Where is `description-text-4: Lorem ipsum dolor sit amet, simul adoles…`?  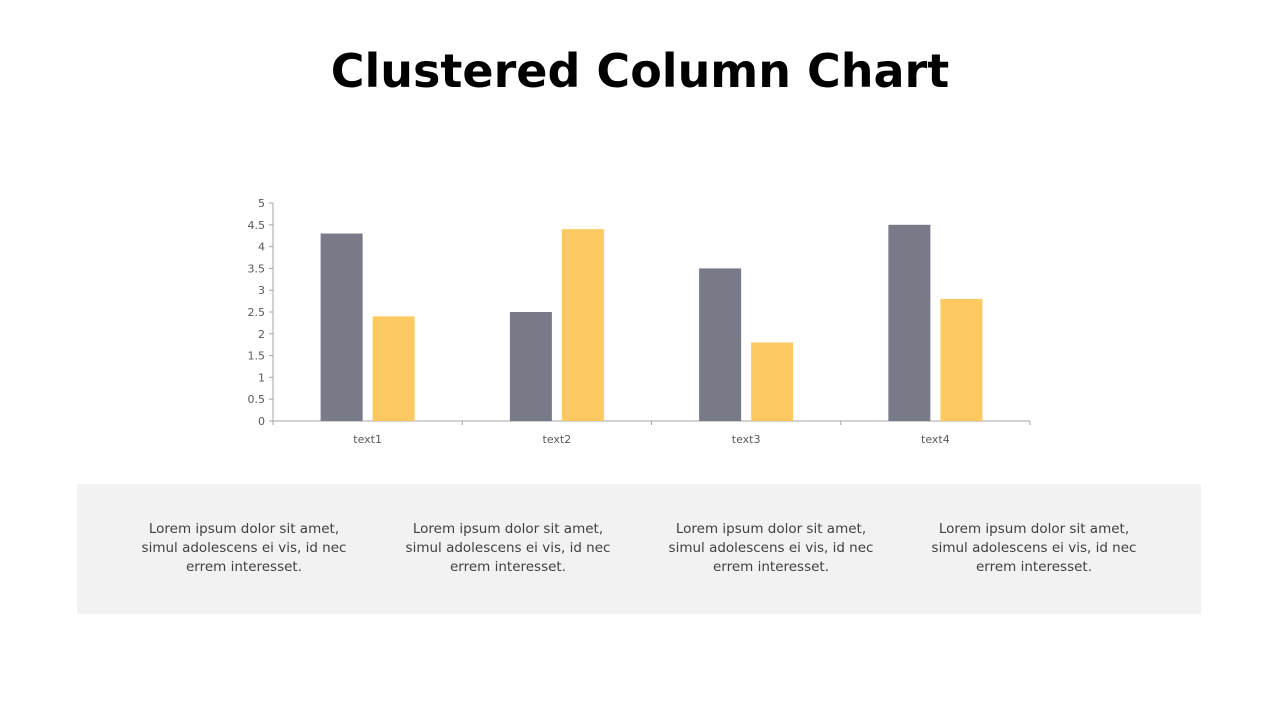
description-text-4: Lorem ipsum dolor sit amet, simul adoles… is located at coordinates (1034, 548).